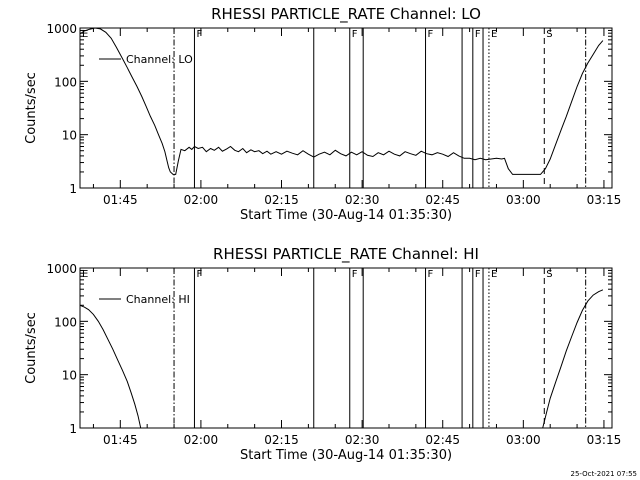 Image resolution: width=640 pixels, height=480 pixels. What do you see at coordinates (346, 254) in the screenshot?
I see `chart-title: RHESSI PARTICLE_RATE Channel: HI` at bounding box center [346, 254].